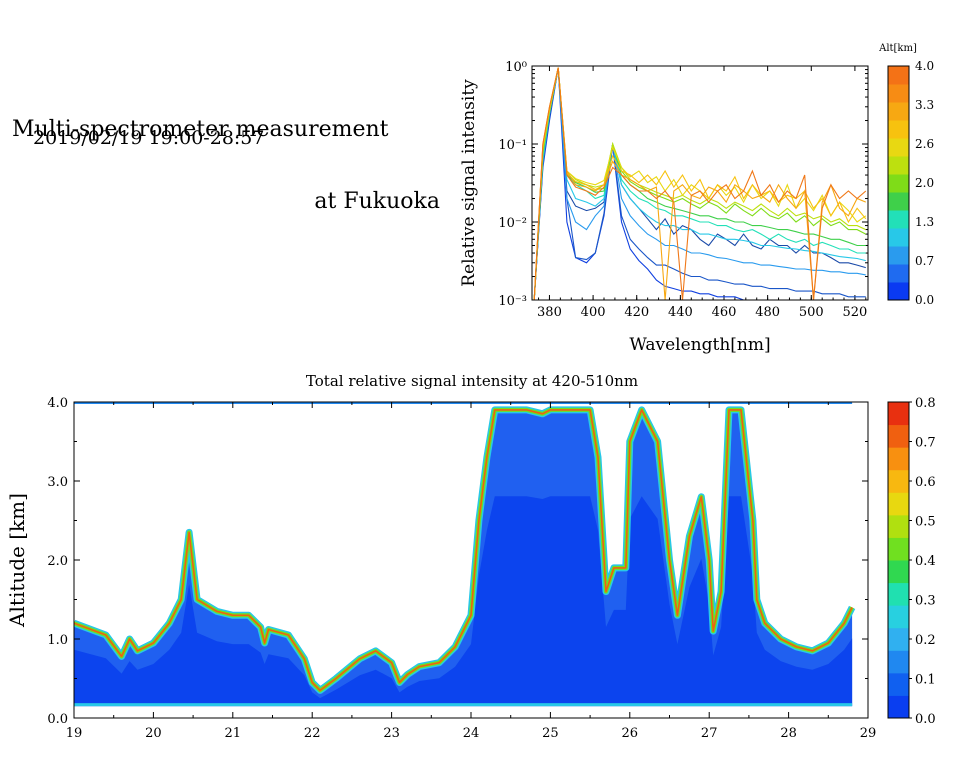 The width and height of the screenshot is (960, 770). I want to click on heatmap-x-tick-label: 27, so click(709, 733).